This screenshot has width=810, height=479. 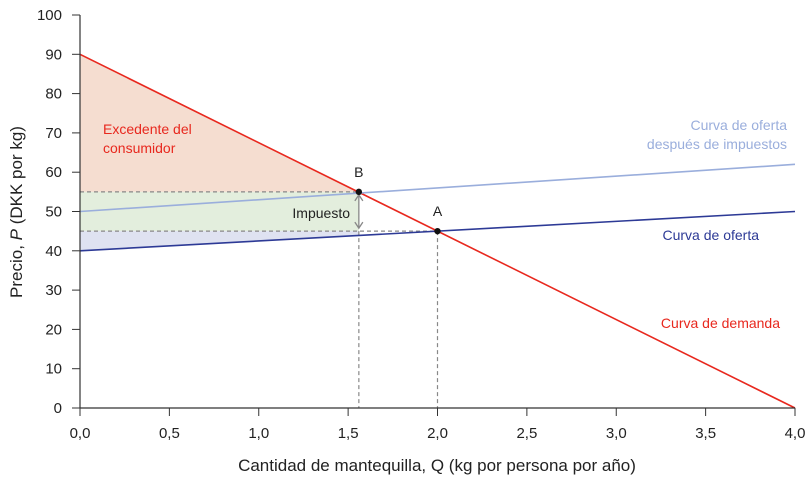 I want to click on y-tick-label: 70, so click(x=53, y=133).